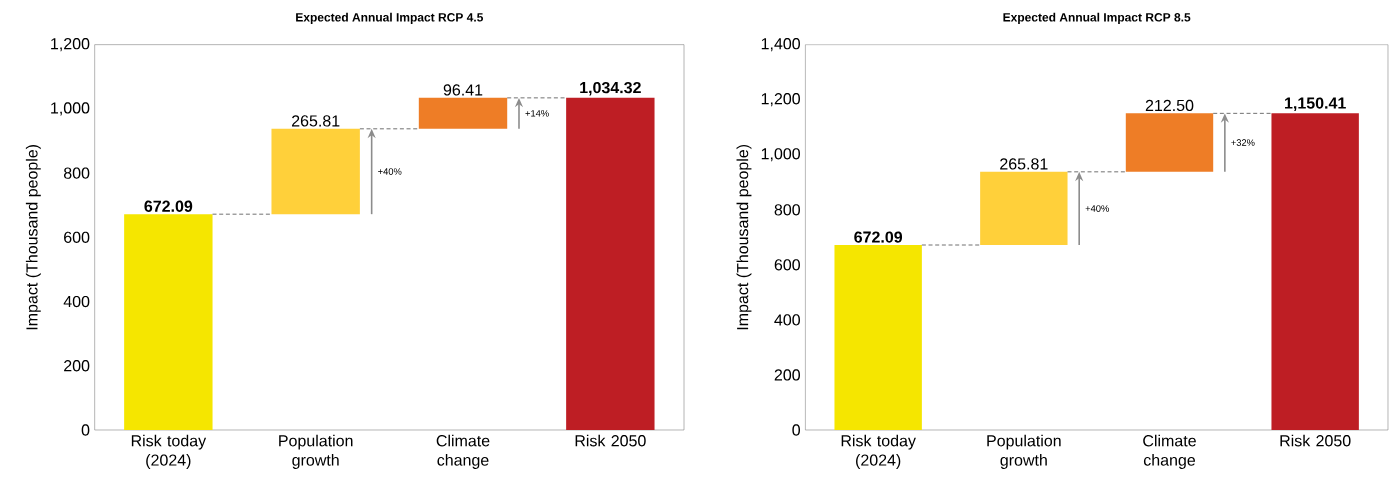 The image size is (1389, 488). I want to click on chart-title: Expected Annual Impact RCP 4.5, so click(390, 18).